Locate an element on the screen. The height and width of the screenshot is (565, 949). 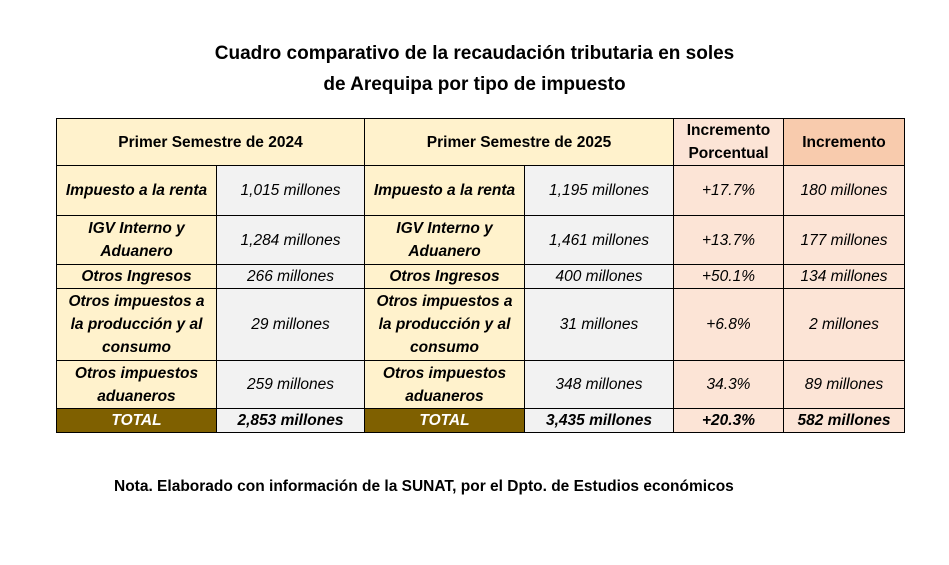
value-2024: 266 millones is located at coordinates (290, 276).